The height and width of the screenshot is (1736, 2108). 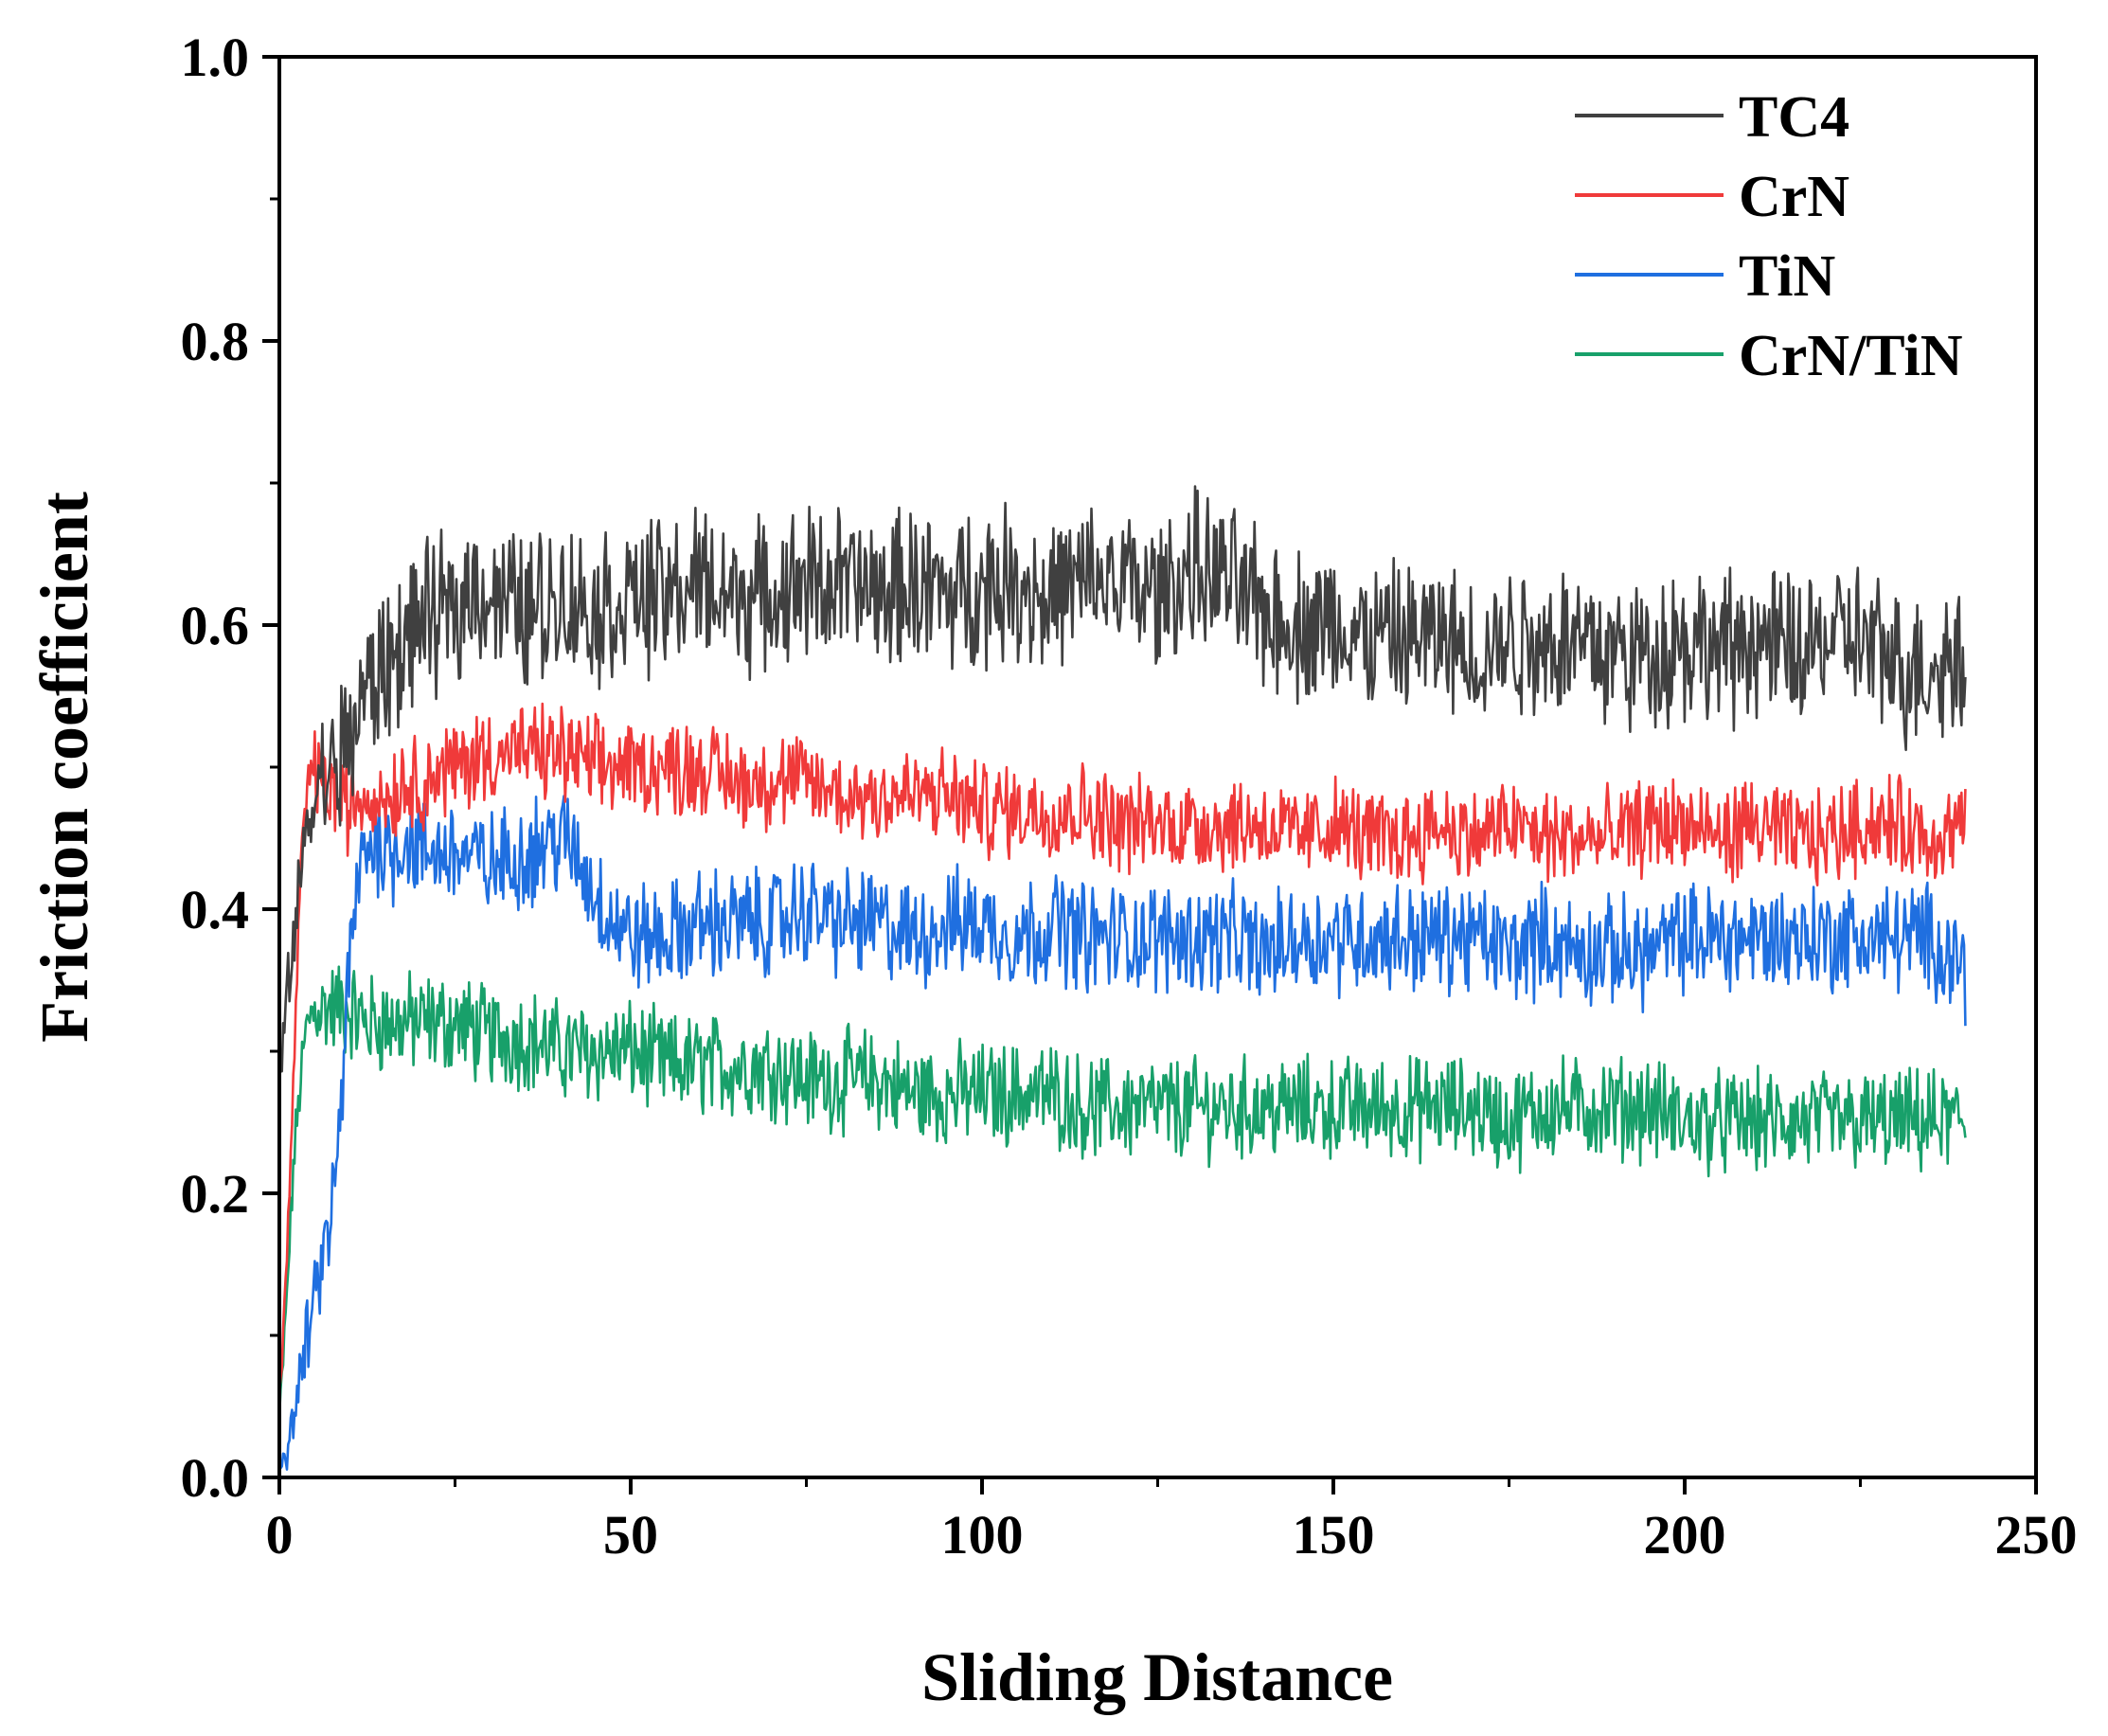 I want to click on x-tick-label: 0, so click(x=280, y=1535).